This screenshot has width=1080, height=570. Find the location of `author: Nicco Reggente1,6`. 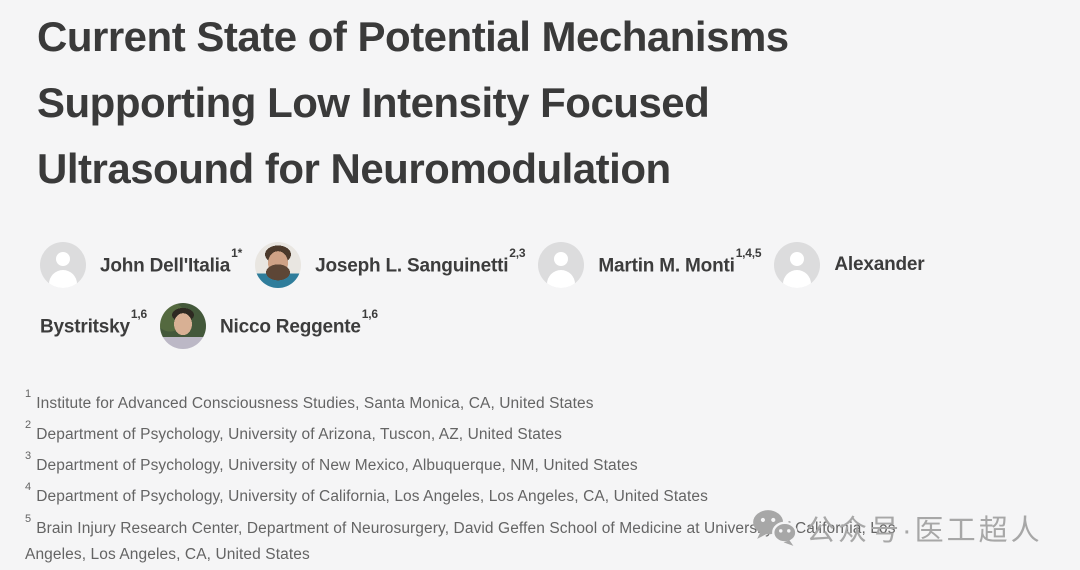

author: Nicco Reggente1,6 is located at coordinates (268, 326).